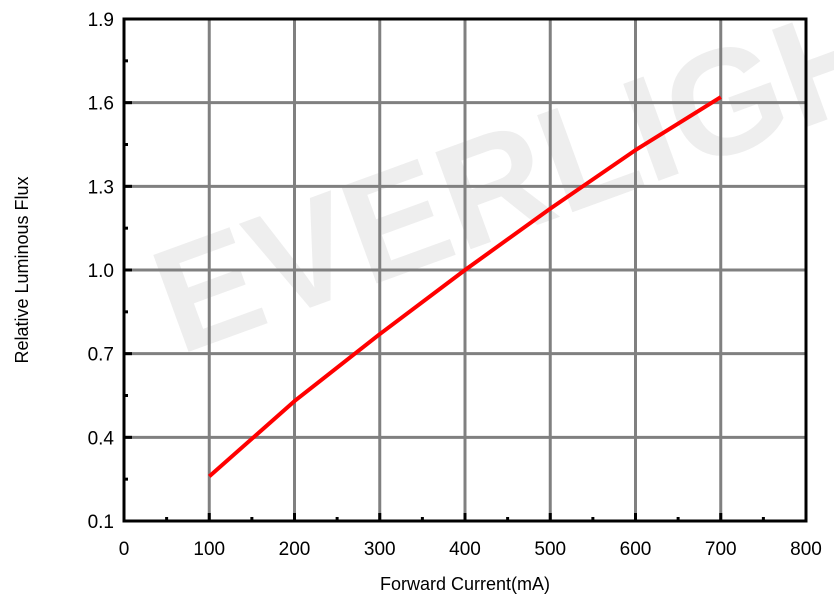 This screenshot has height=602, width=834. Describe the element at coordinates (101, 438) in the screenshot. I see `y-tick-label: 0.4` at that location.